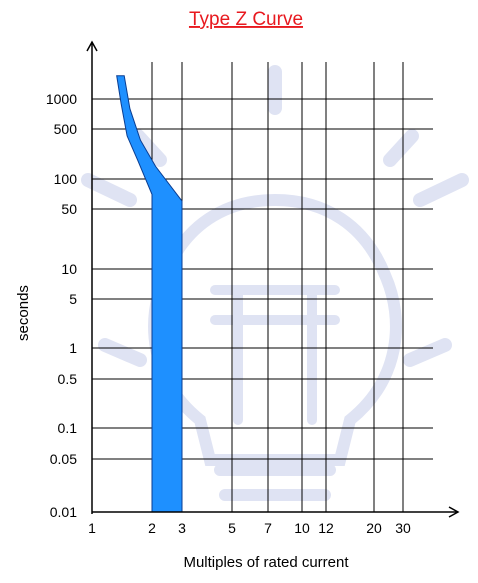  Describe the element at coordinates (69, 209) in the screenshot. I see `y-tick-label: 50` at that location.